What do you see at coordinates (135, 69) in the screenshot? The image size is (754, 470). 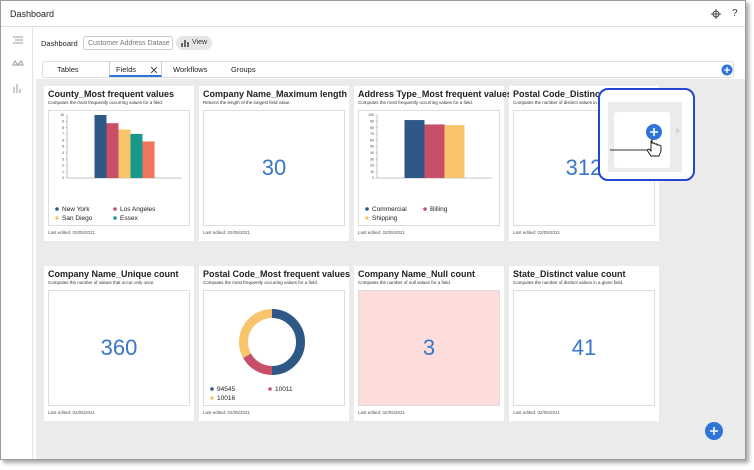 I see `tab: Fields` at bounding box center [135, 69].